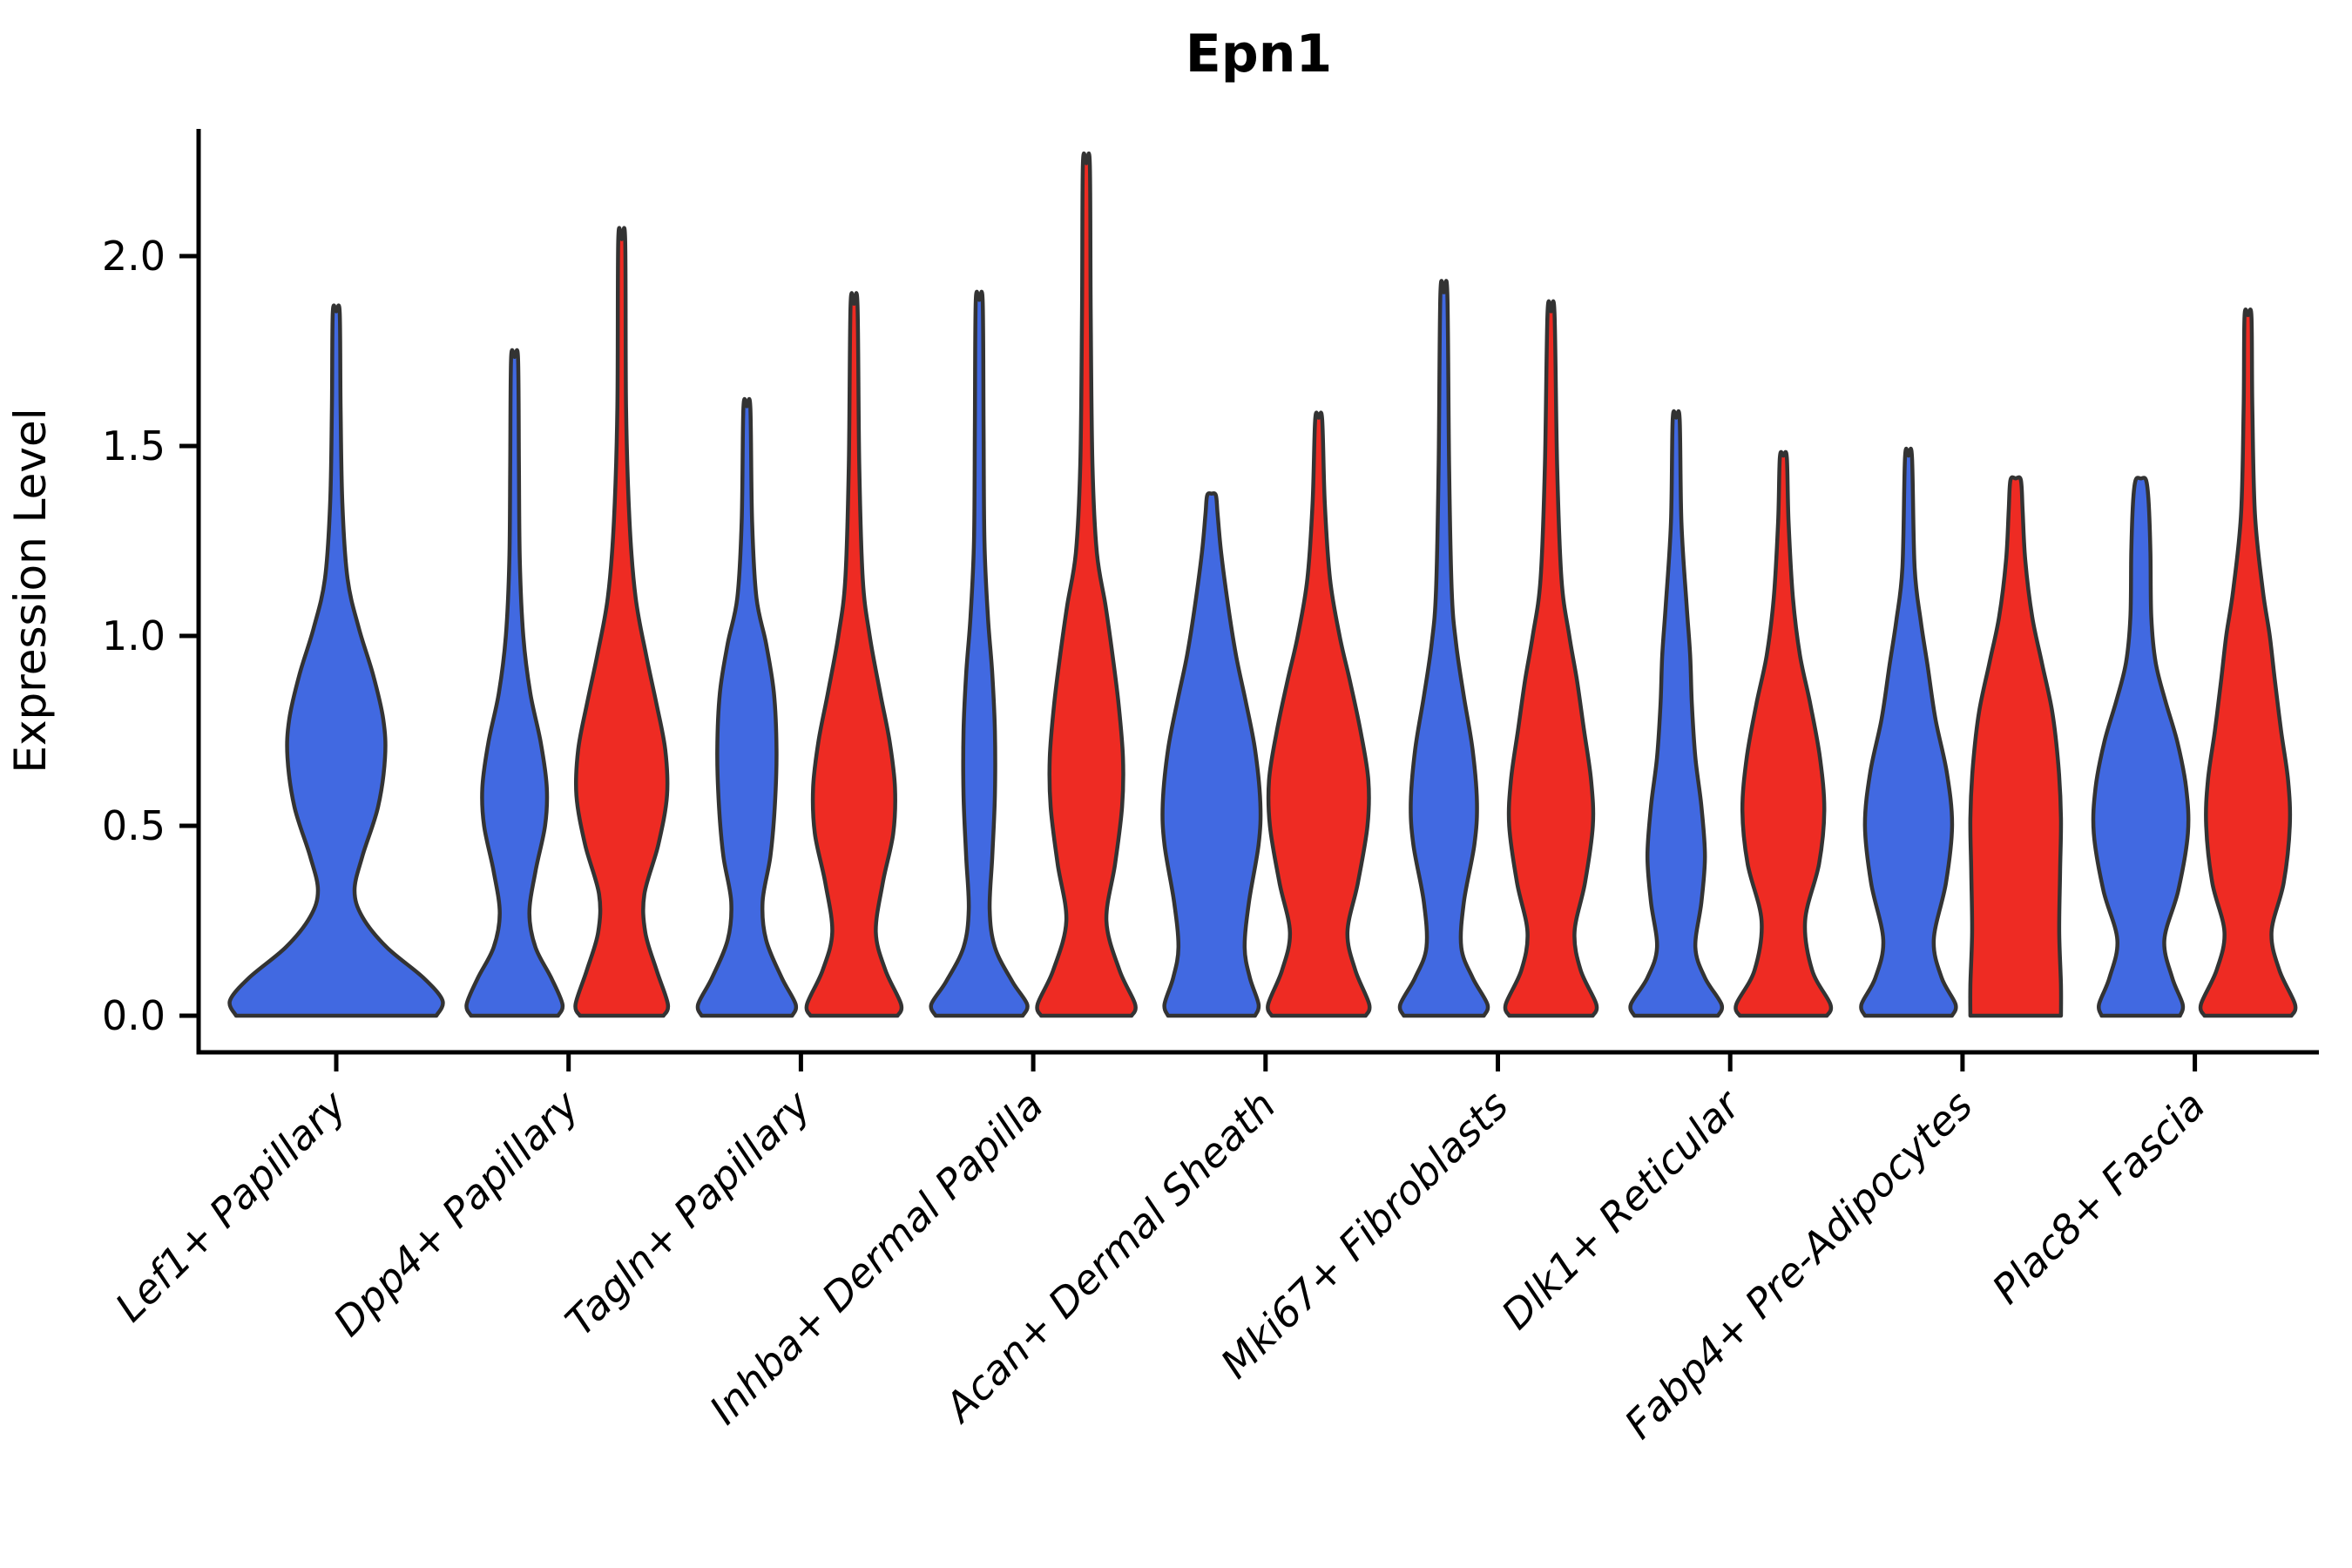 This screenshot has width=2352, height=1568. What do you see at coordinates (2098, 1197) in the screenshot?
I see `x-tick-label: Plac8+ Fascia` at bounding box center [2098, 1197].